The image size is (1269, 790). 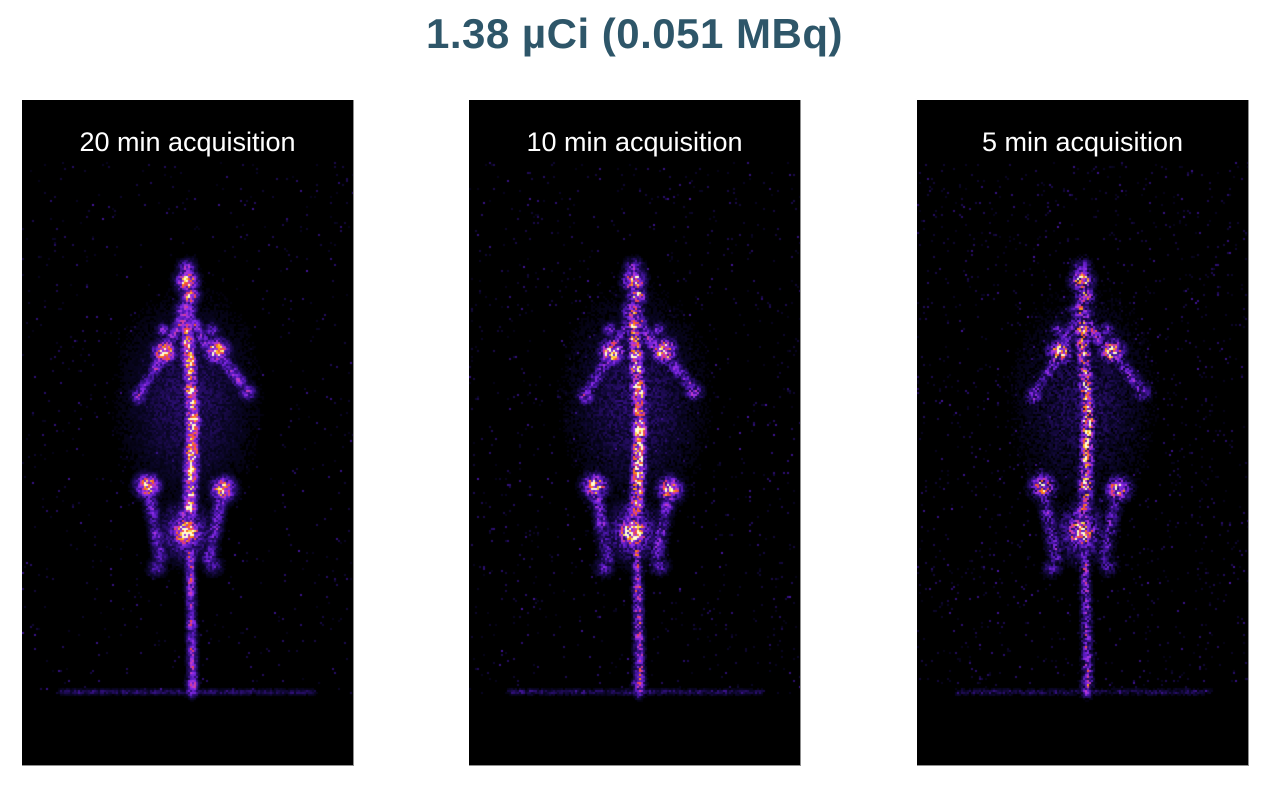 What do you see at coordinates (187, 142) in the screenshot?
I see `scan-panel-label-20min: 20 min acquisition` at bounding box center [187, 142].